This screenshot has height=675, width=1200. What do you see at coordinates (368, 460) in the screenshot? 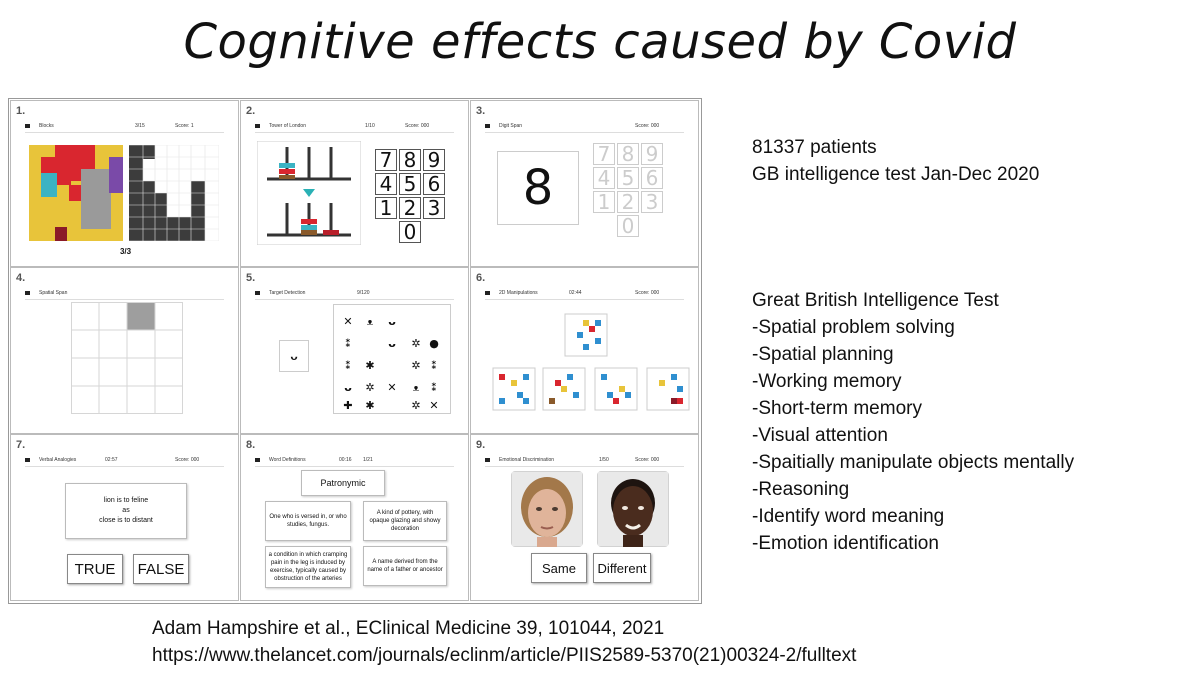
I see `test-progress: 1/21` at bounding box center [368, 460].